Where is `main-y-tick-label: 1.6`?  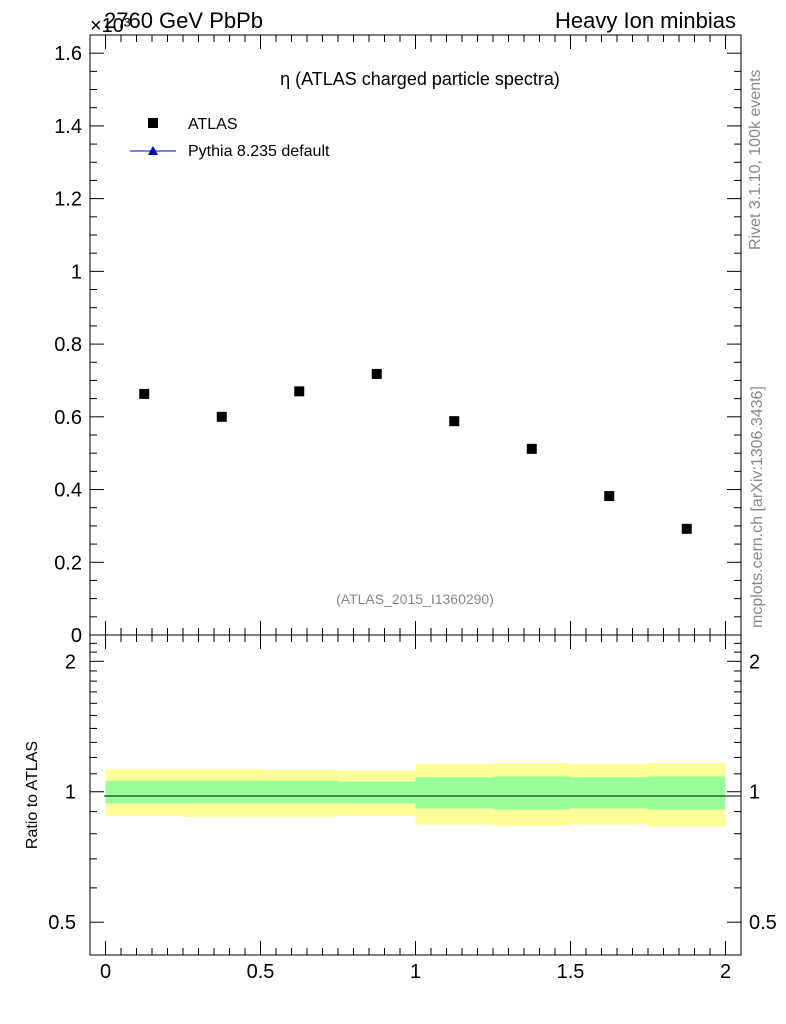
main-y-tick-label: 1.6 is located at coordinates (68, 54).